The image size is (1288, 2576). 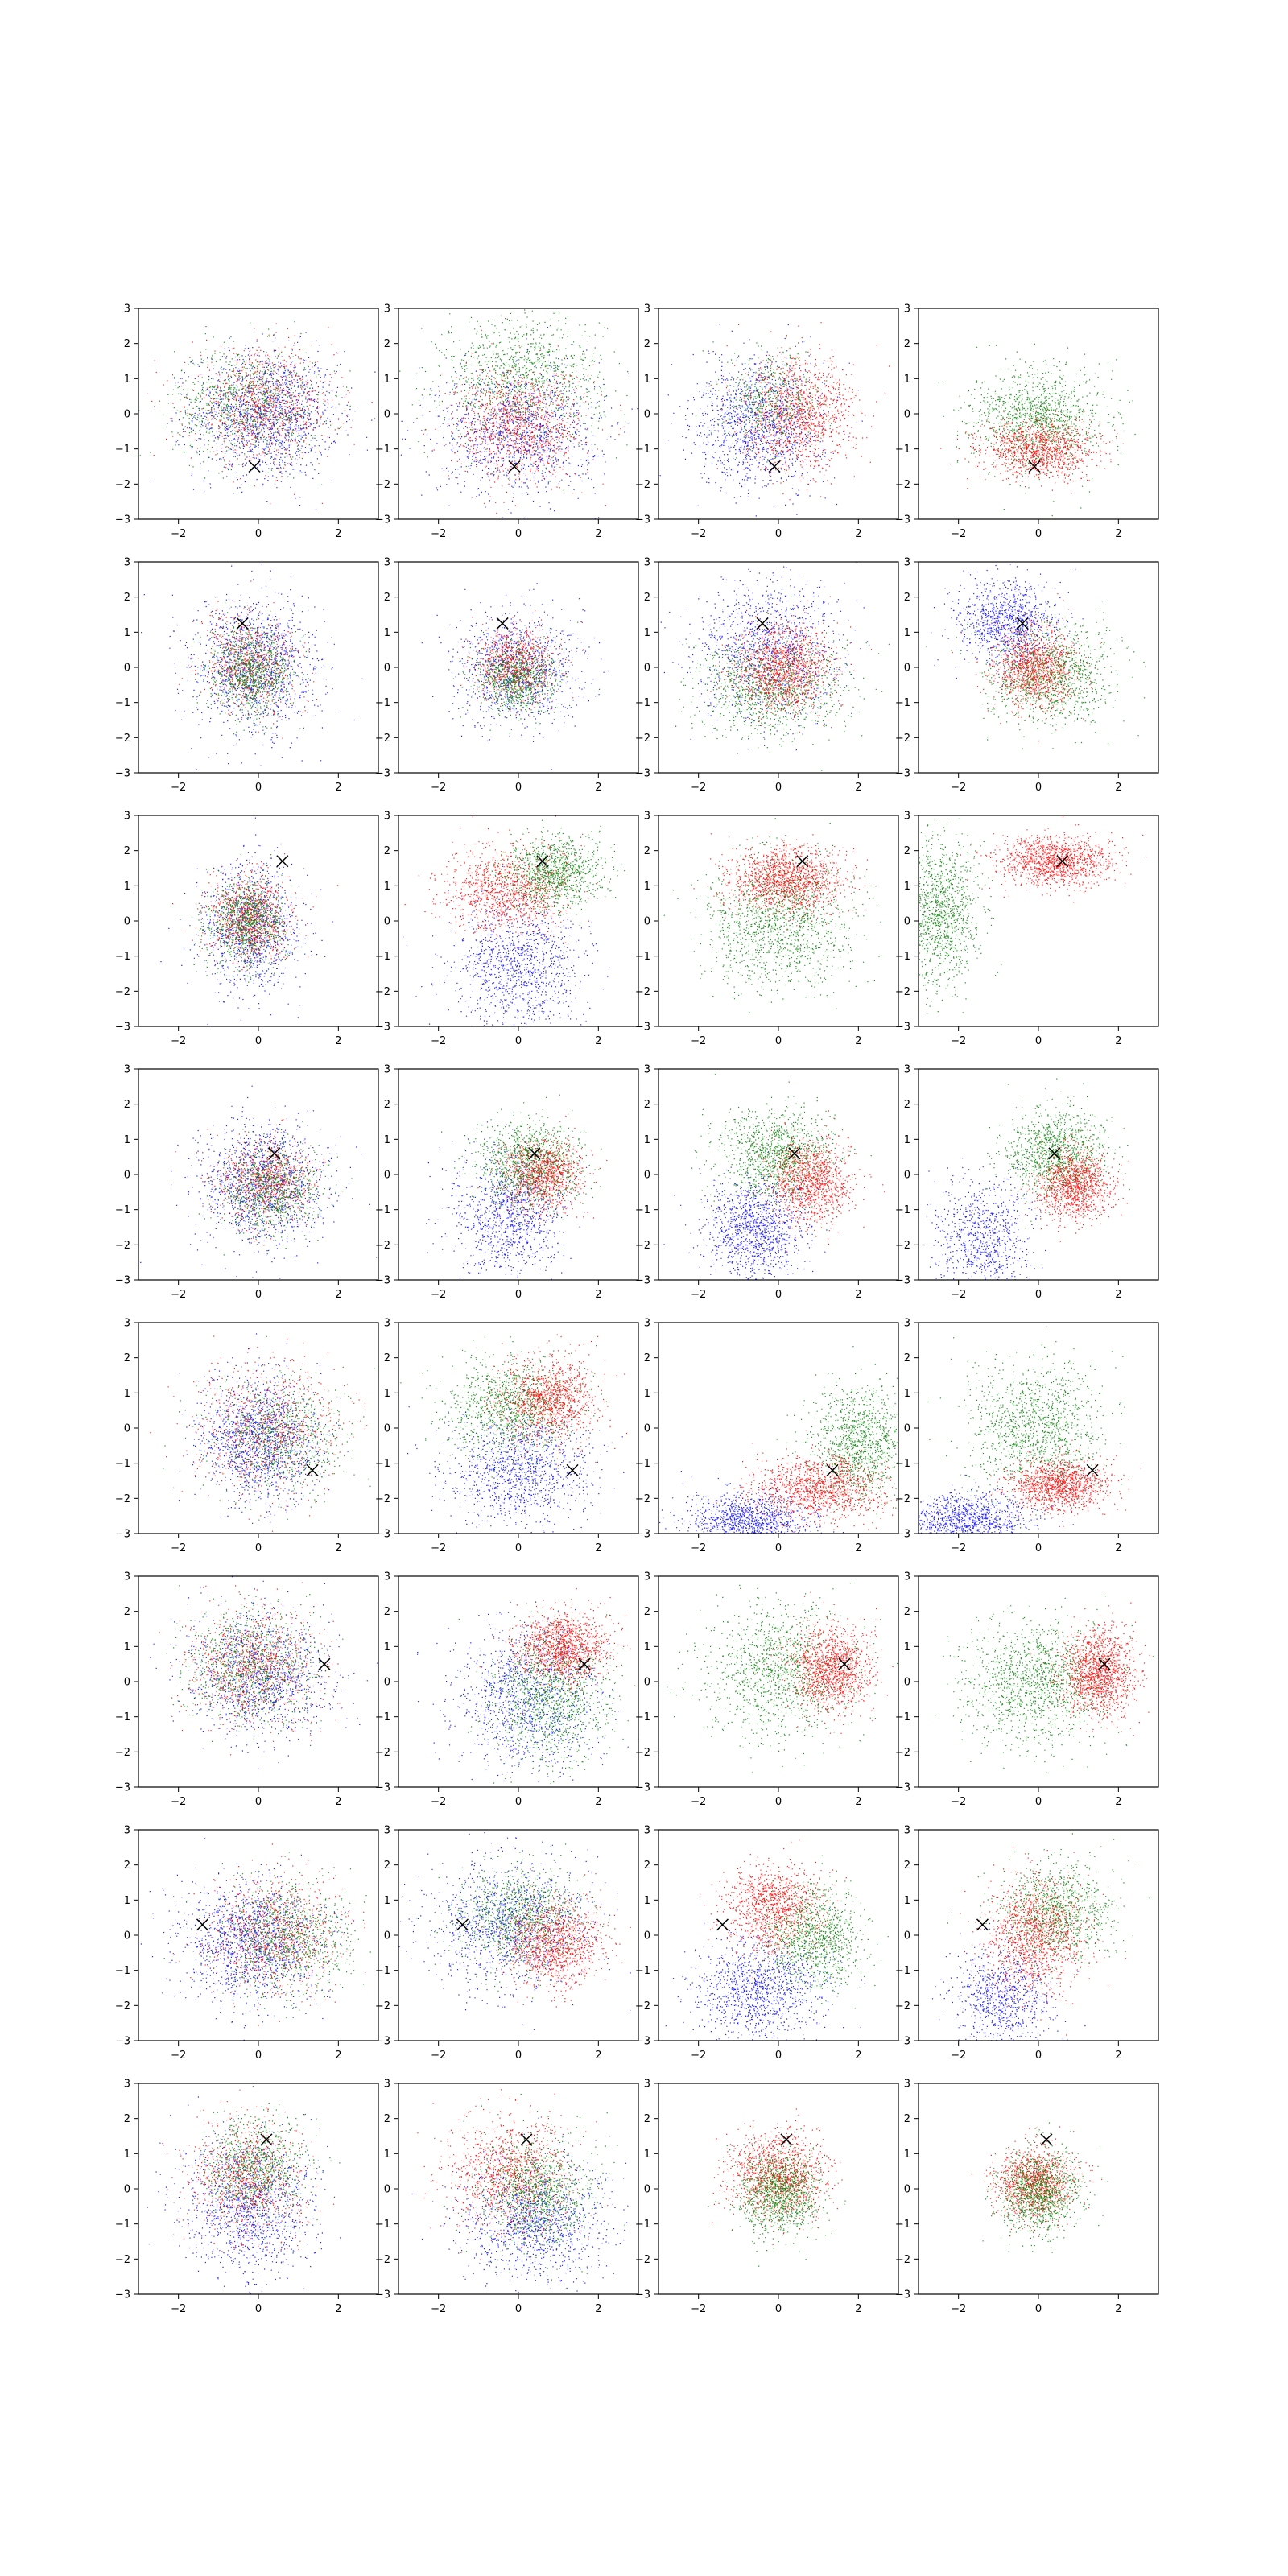 What do you see at coordinates (761, 421) in the screenshot?
I see `series-blue-point-marks` at bounding box center [761, 421].